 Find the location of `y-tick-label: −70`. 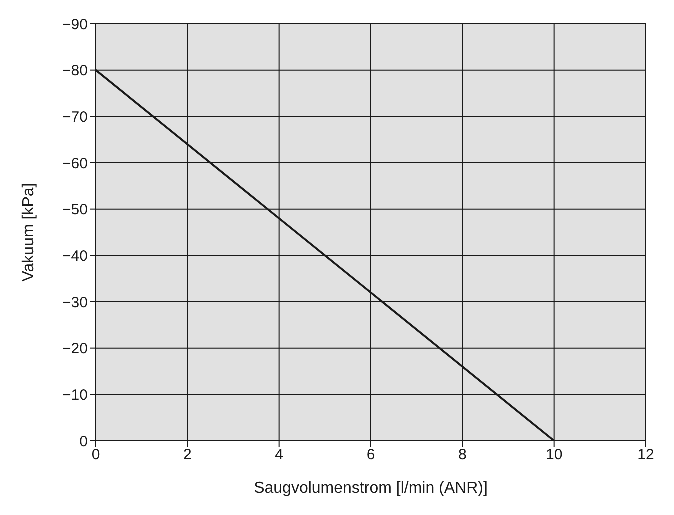

y-tick-label: −70 is located at coordinates (75, 117).